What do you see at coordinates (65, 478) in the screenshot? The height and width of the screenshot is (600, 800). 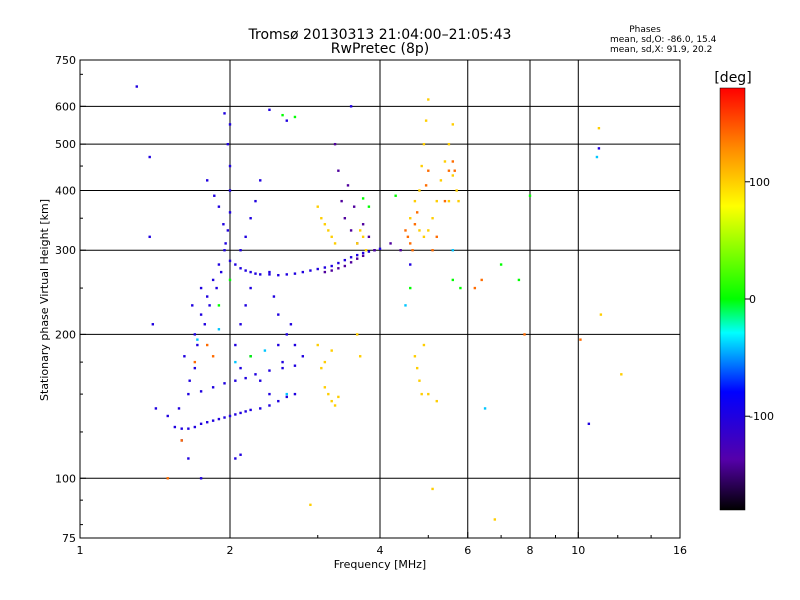 I see `y-tick-label: 100` at bounding box center [65, 478].